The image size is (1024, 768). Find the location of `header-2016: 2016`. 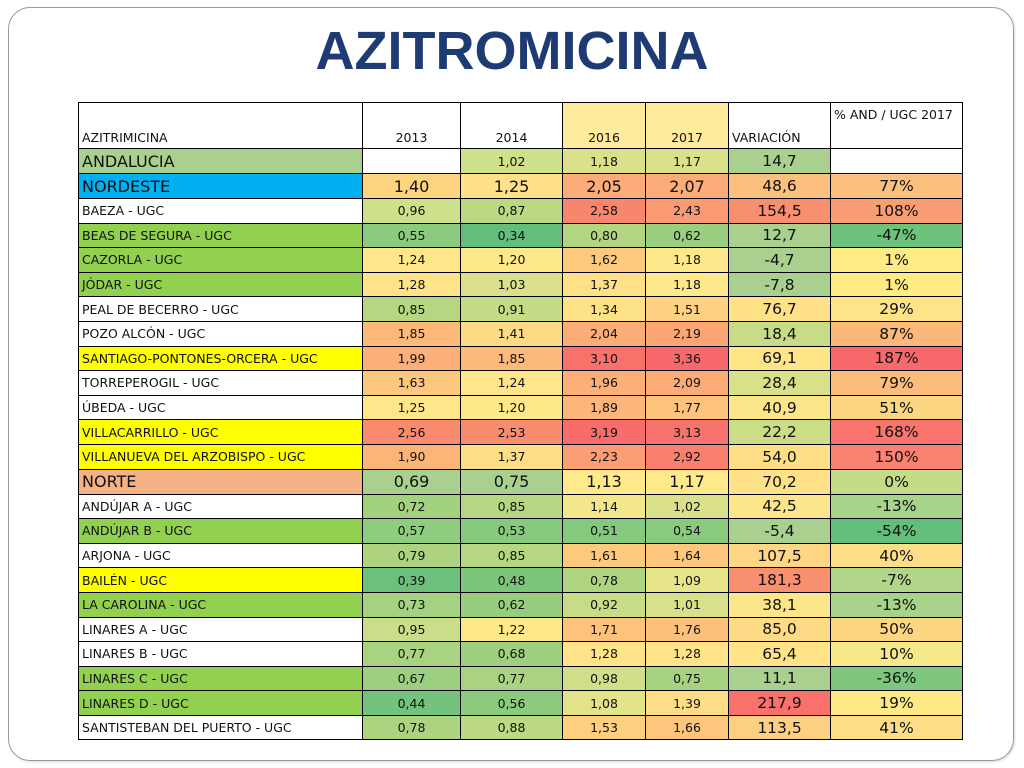

header-2016: 2016 is located at coordinates (604, 125).